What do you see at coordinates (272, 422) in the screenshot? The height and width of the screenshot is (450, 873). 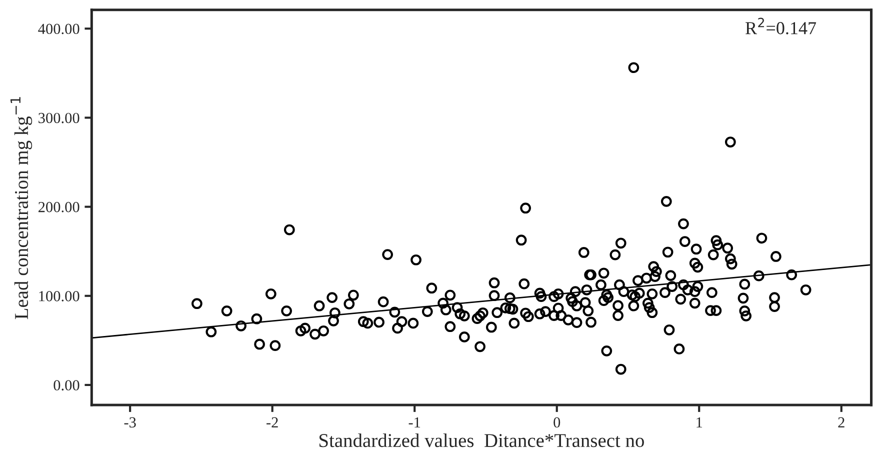 I see `x-tick-label: -2` at bounding box center [272, 422].